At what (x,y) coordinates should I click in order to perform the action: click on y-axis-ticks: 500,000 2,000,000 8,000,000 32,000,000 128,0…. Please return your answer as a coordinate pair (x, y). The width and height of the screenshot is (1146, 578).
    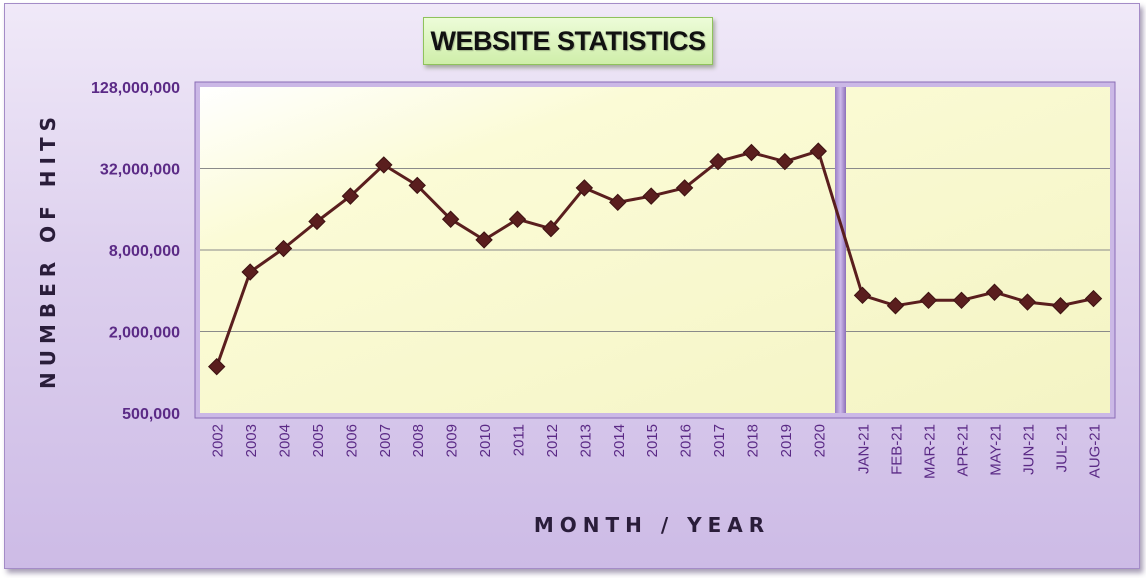
    Looking at the image, I should click on (135, 251).